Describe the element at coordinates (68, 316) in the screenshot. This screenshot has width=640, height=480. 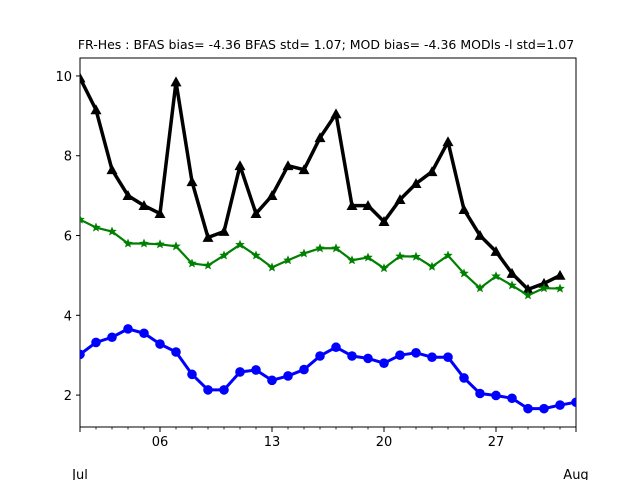
I see `y-tick-label: 4` at that location.